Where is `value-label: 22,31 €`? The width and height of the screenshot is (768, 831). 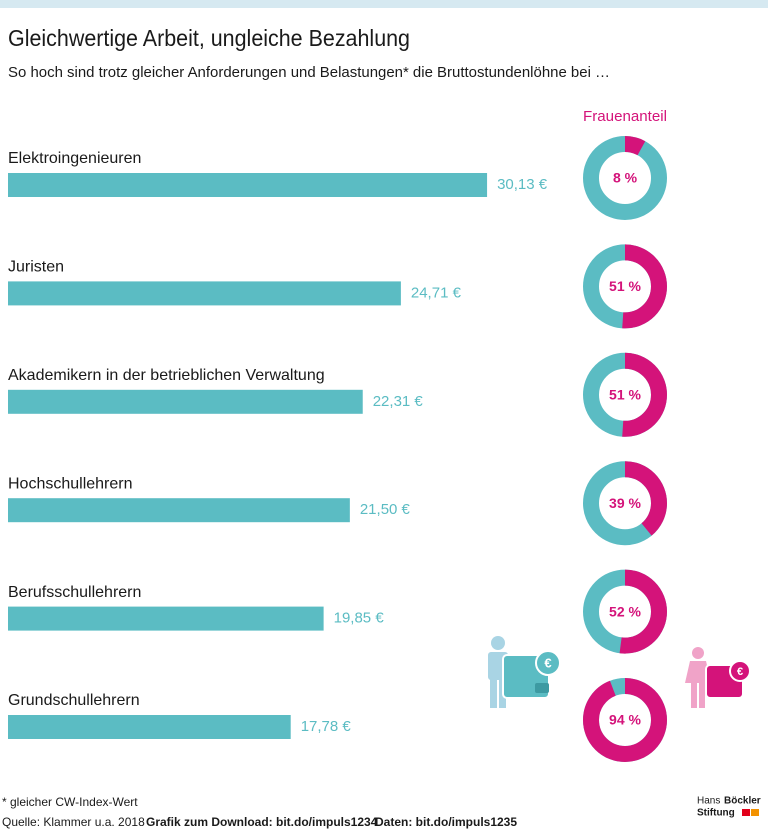
value-label: 22,31 € is located at coordinates (398, 401).